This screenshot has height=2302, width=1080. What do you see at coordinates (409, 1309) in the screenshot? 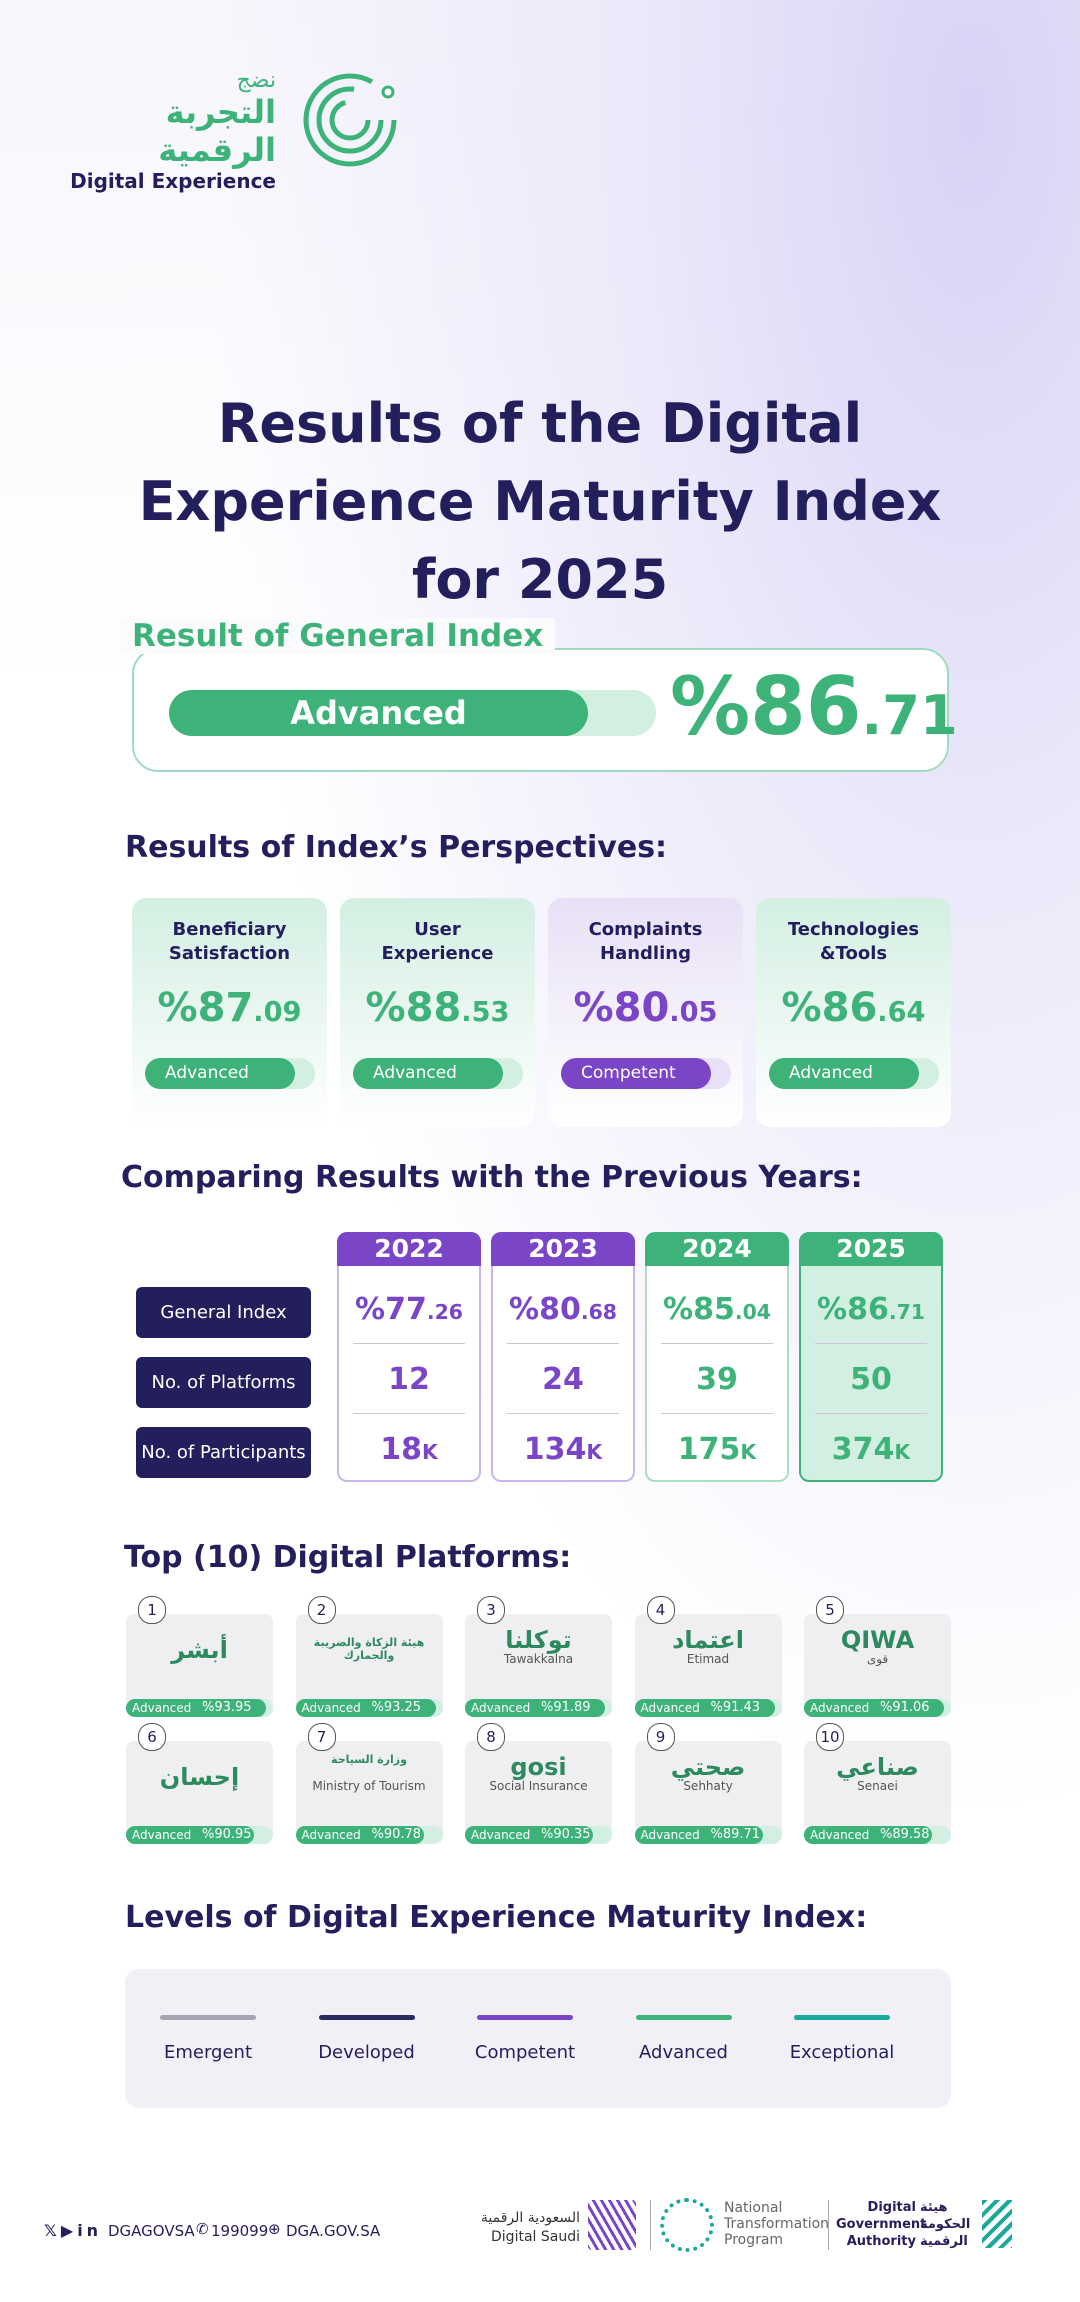
I see `year-value: %77.26` at bounding box center [409, 1309].